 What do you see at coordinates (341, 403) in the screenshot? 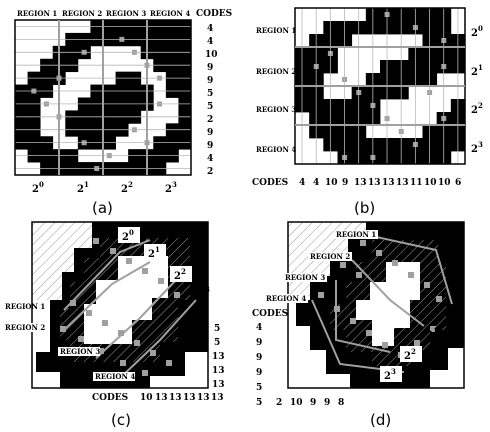
I see `code-value: 8` at bounding box center [341, 403].